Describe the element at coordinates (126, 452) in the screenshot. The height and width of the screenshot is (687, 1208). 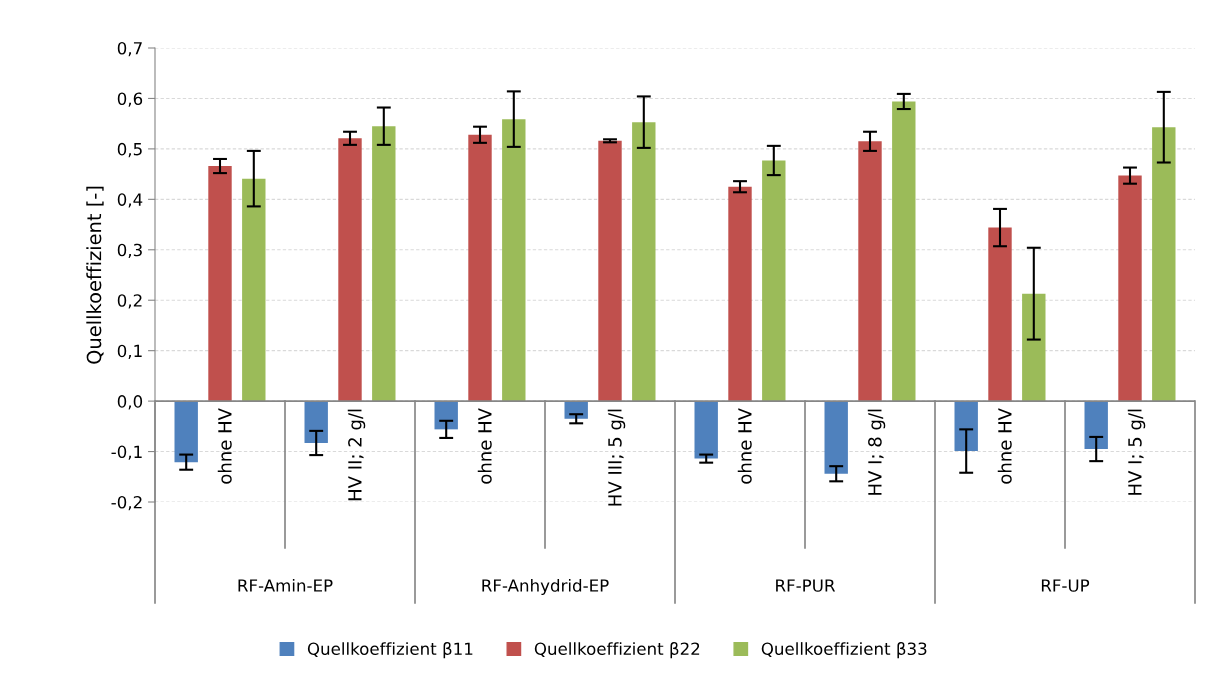
I see `y-tick-label: -0,1` at that location.